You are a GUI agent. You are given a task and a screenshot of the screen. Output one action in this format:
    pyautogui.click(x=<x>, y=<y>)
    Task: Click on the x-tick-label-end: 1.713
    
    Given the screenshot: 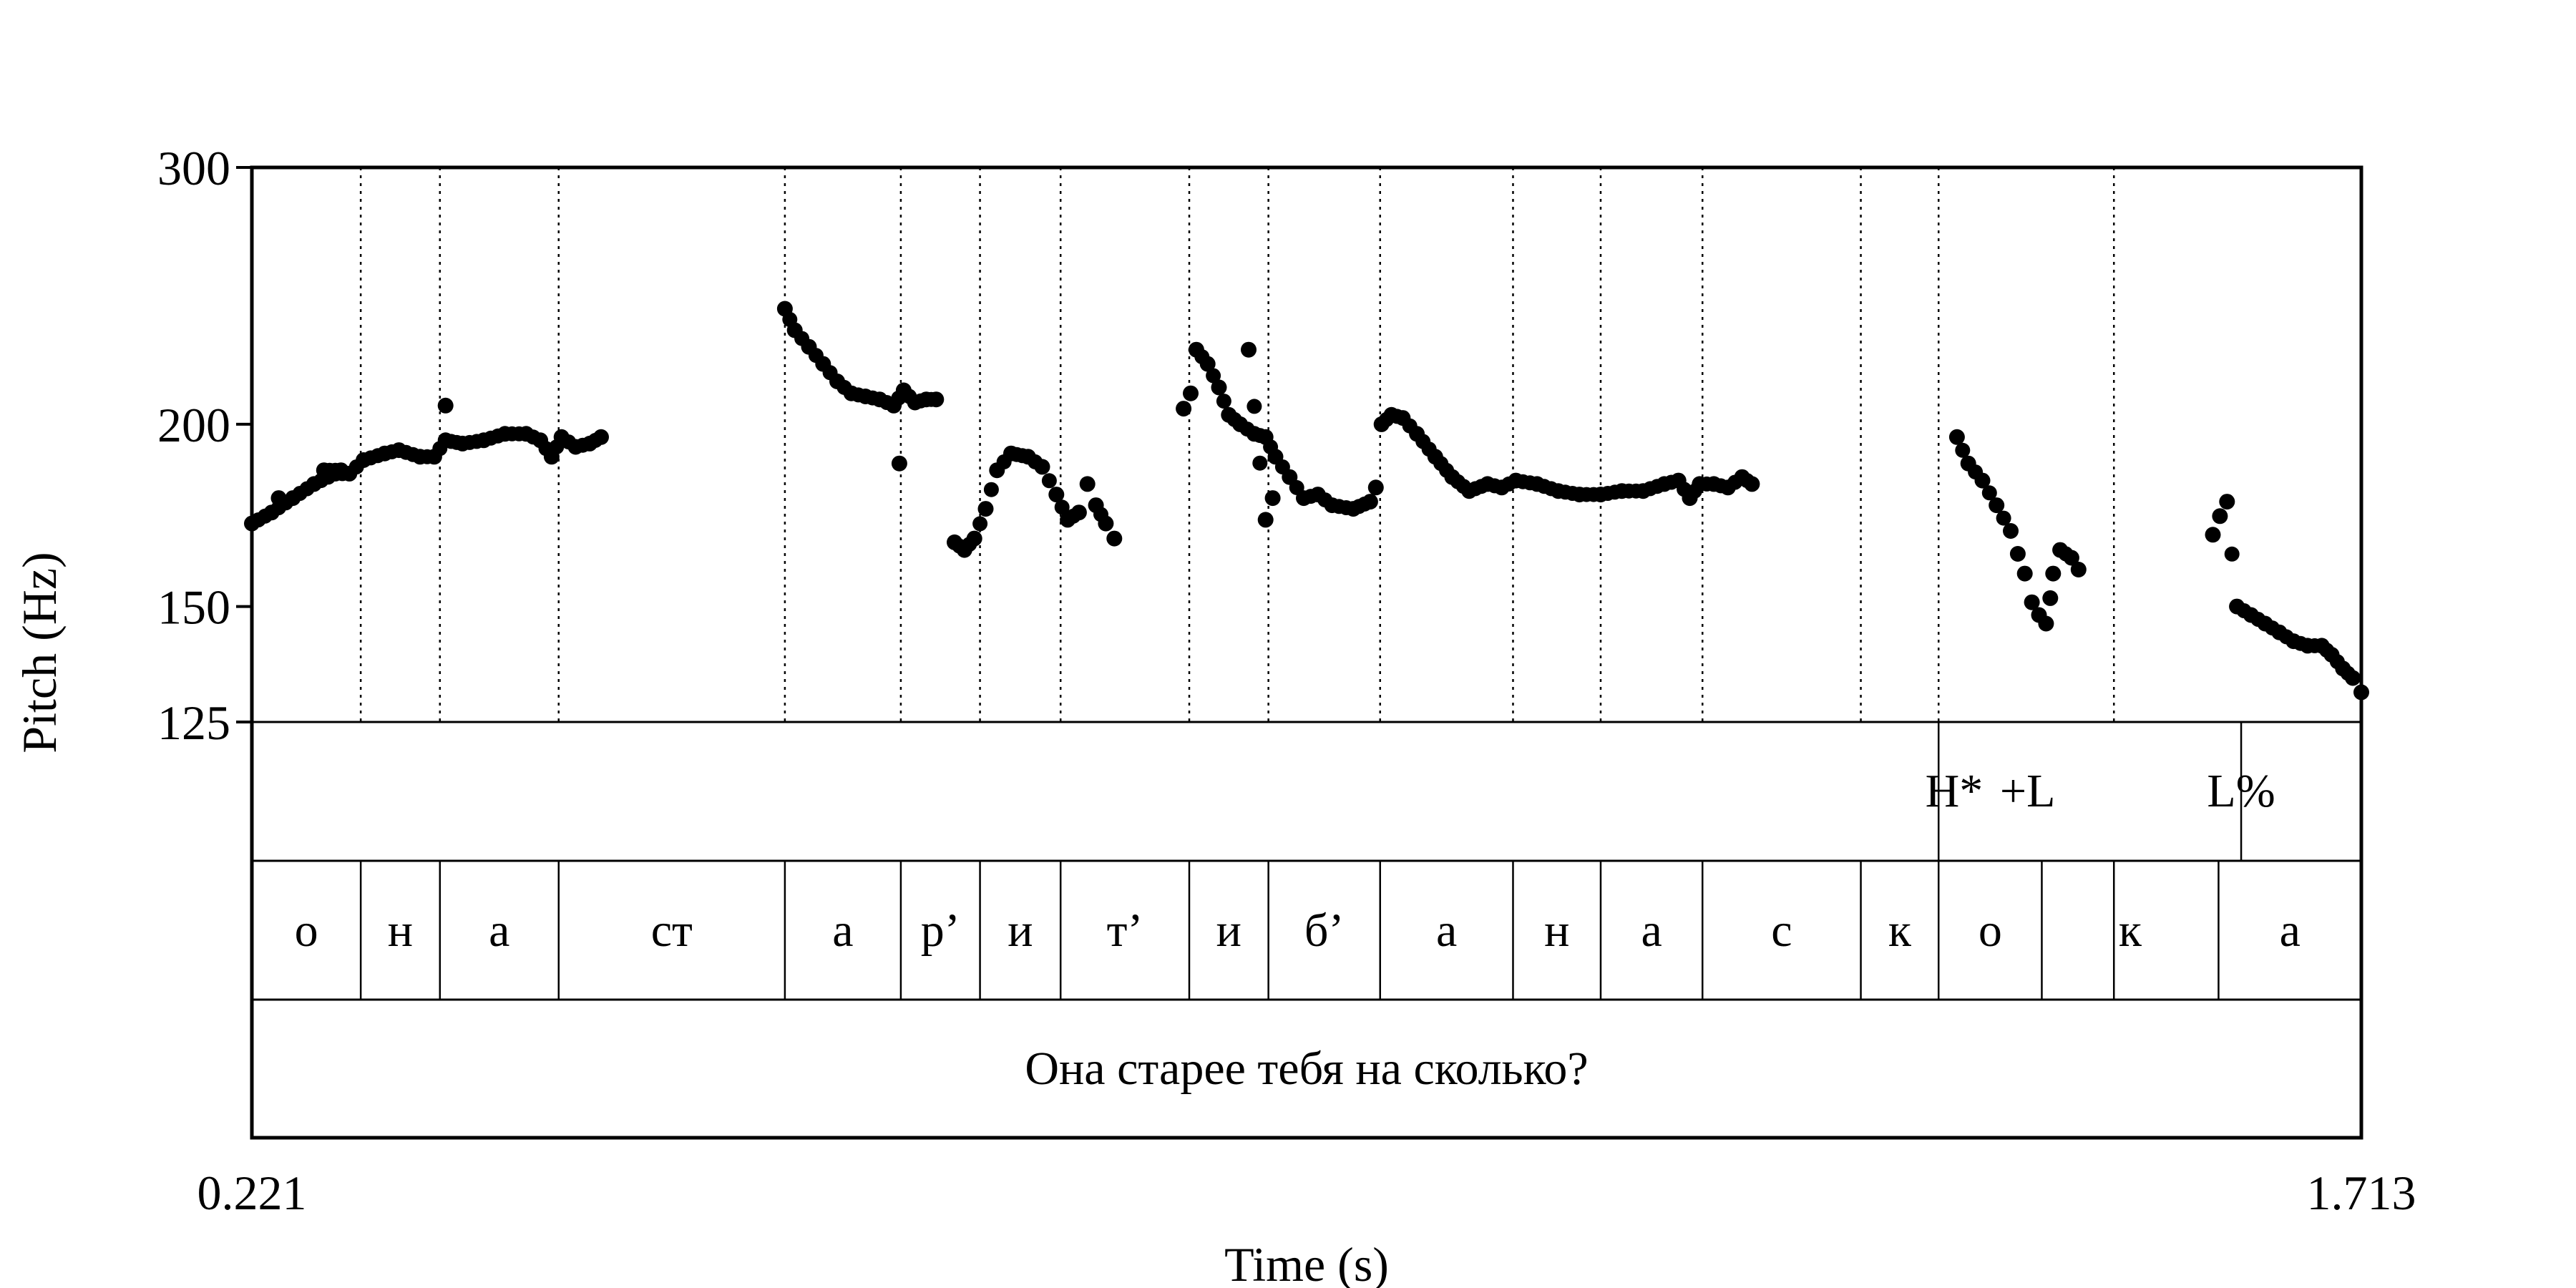 What is the action you would take?
    pyautogui.click(x=2361, y=1193)
    